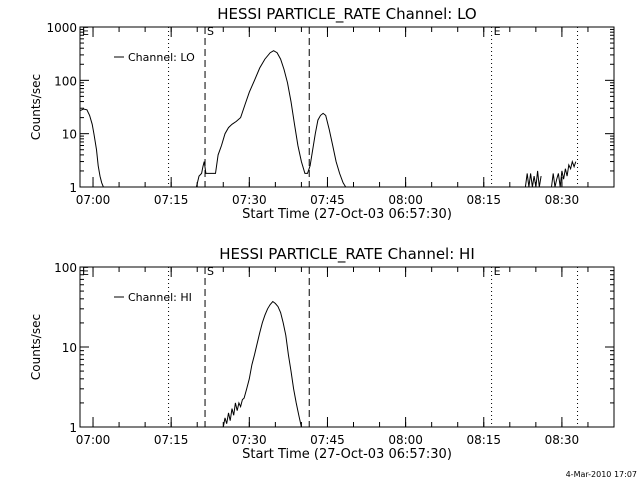 The height and width of the screenshot is (480, 640). I want to click on legend-entry: Channel: LO, so click(161, 57).